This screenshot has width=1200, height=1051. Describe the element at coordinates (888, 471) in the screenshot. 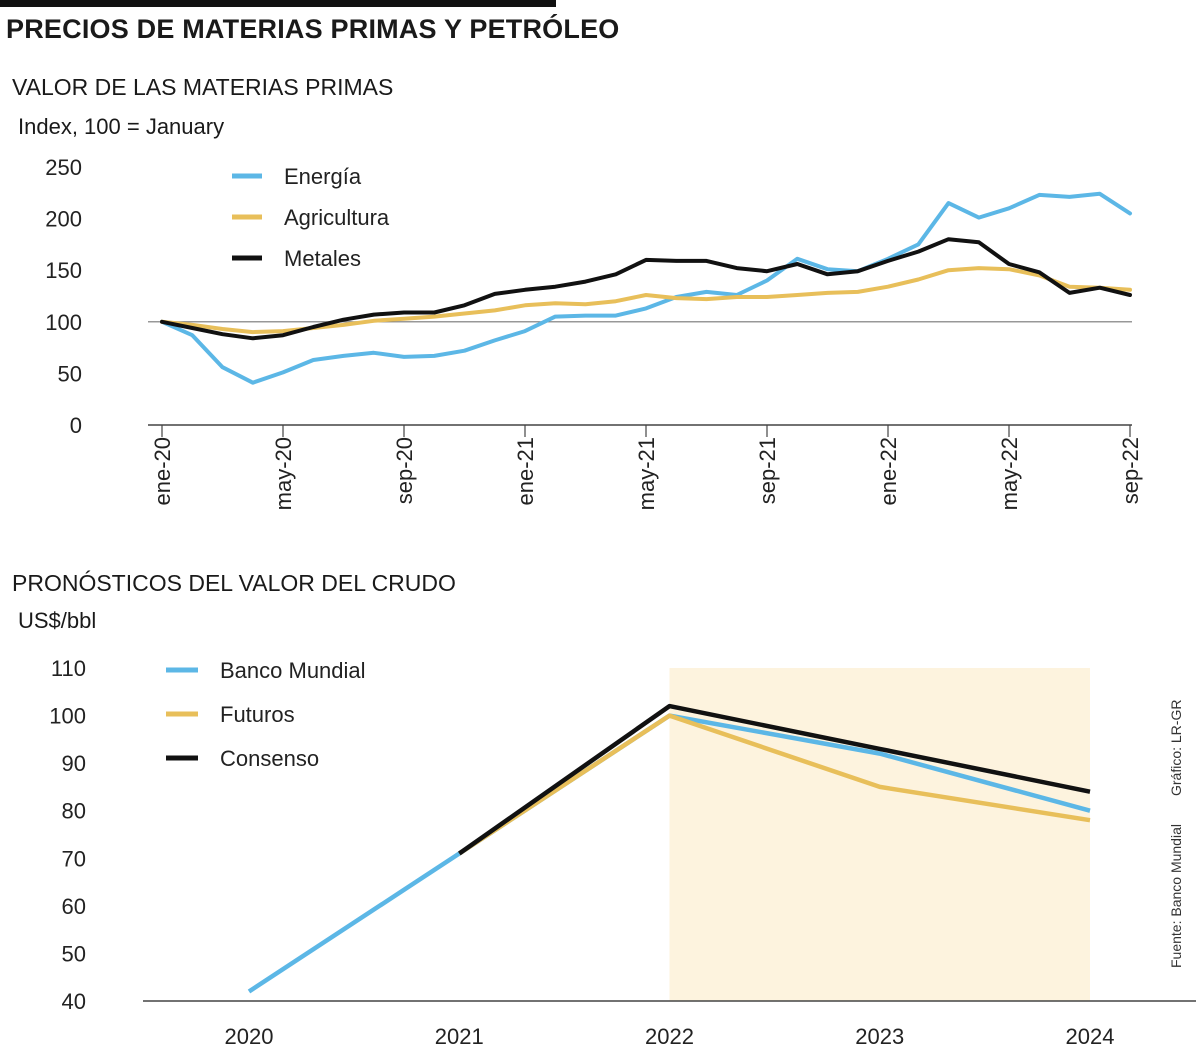

I see `x-tick-label: ene-22` at that location.